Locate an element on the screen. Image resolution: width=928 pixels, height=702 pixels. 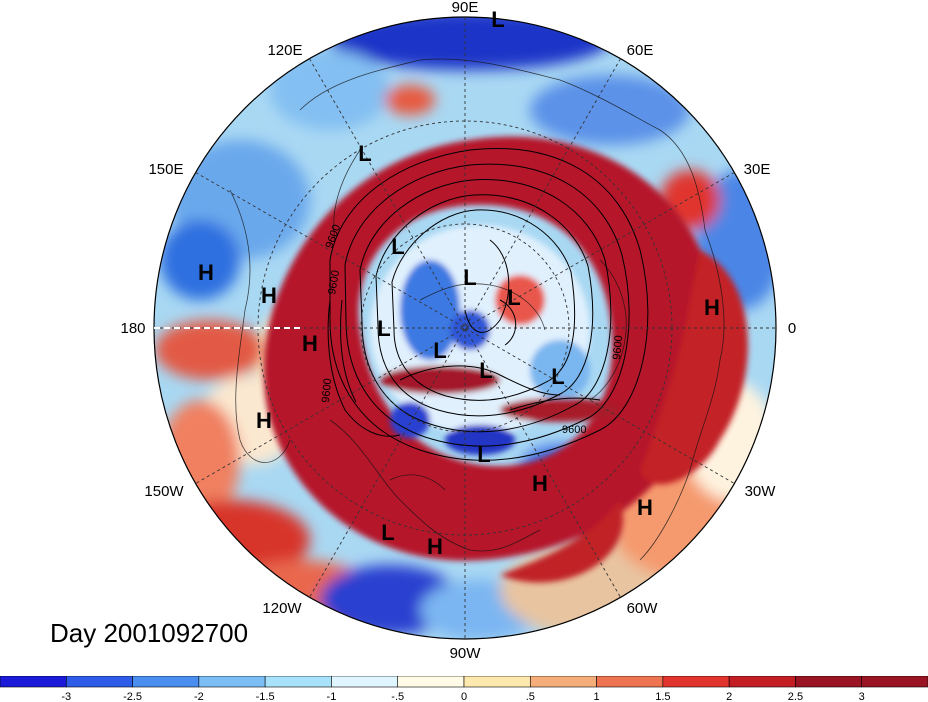
colorbar-tick-label: 1.5 is located at coordinates (662, 696).